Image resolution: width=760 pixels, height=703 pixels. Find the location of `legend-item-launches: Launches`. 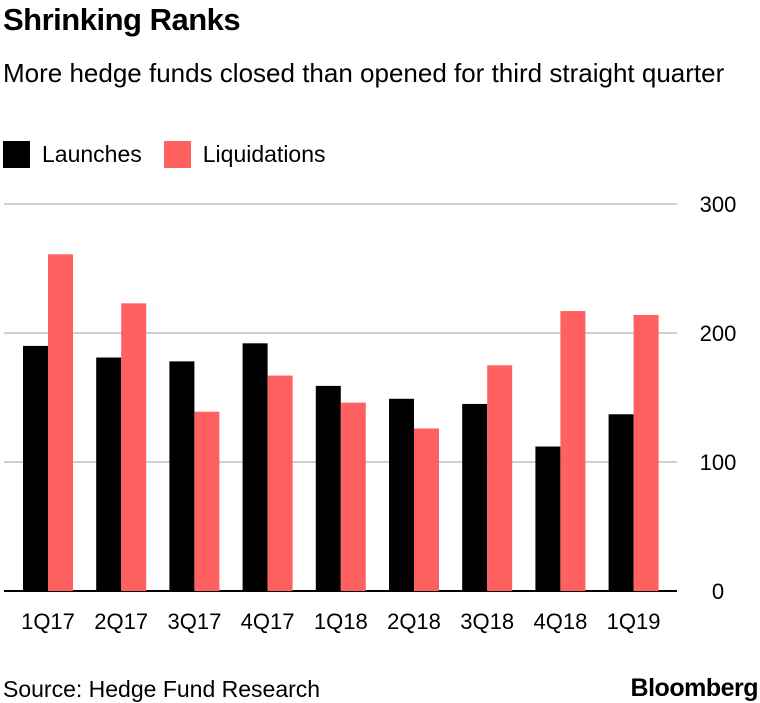

legend-item-launches: Launches is located at coordinates (72, 154).